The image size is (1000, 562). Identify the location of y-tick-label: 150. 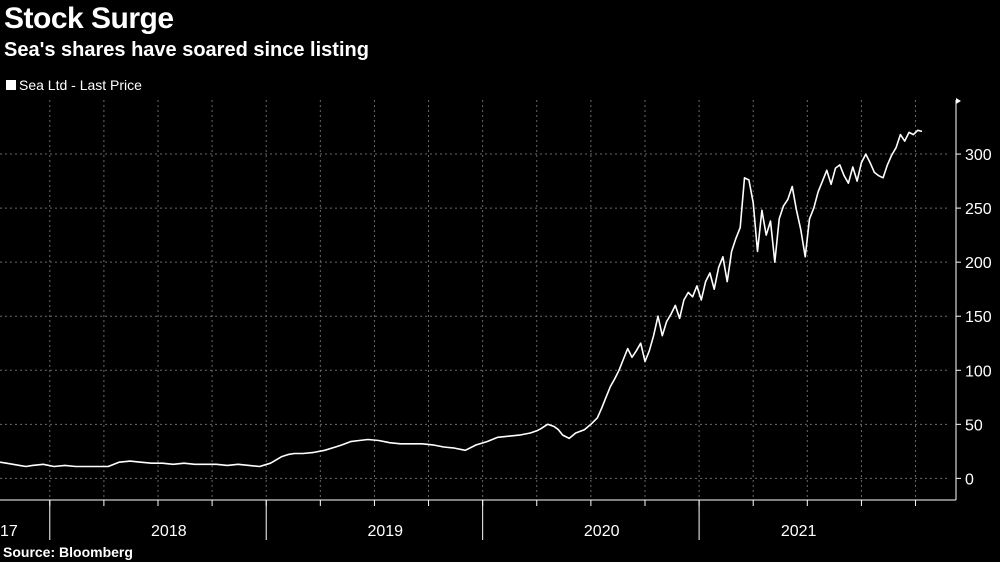
(978, 317).